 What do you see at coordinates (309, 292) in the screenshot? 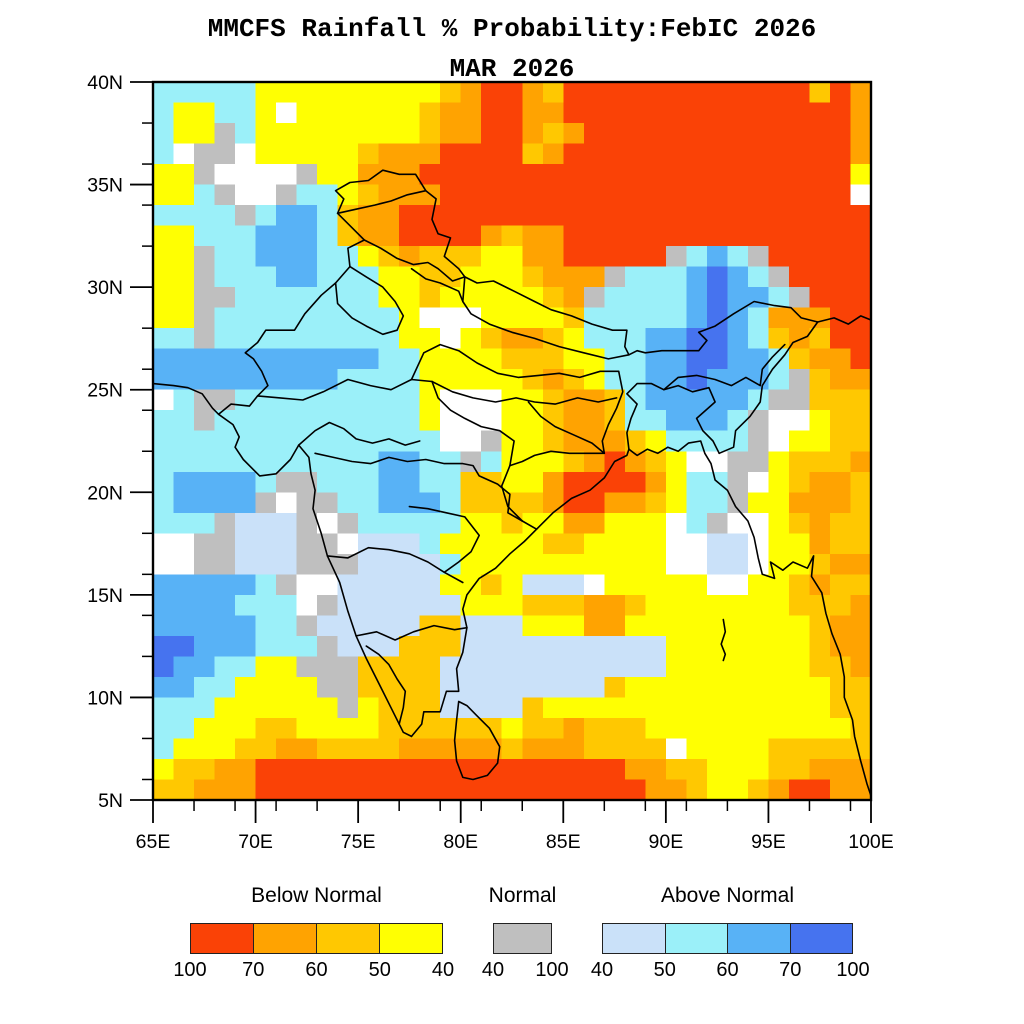
I see `boundary-border_pakistan` at bounding box center [309, 292].